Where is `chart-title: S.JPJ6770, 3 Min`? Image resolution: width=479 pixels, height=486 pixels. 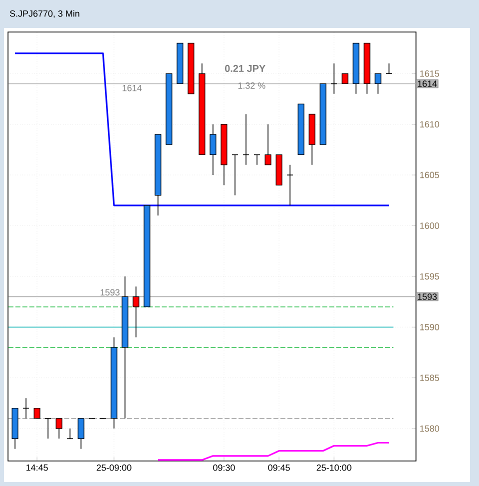
chart-title: S.JPJ6770, 3 Min is located at coordinates (45, 14).